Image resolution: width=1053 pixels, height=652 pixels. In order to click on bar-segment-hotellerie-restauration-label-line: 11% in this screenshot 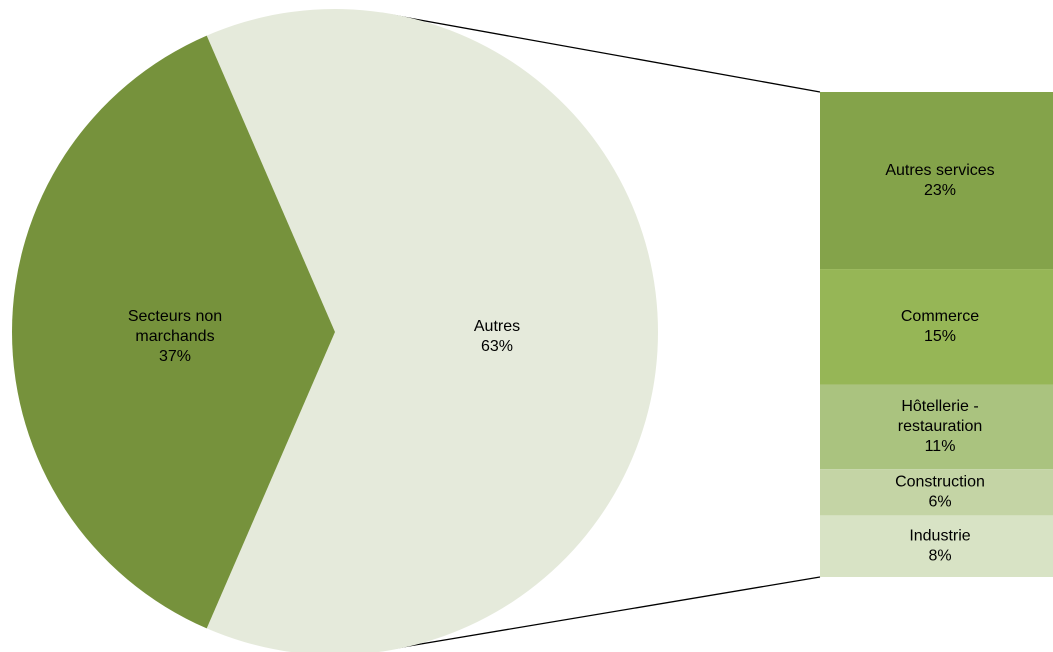, I will do `click(940, 446)`.